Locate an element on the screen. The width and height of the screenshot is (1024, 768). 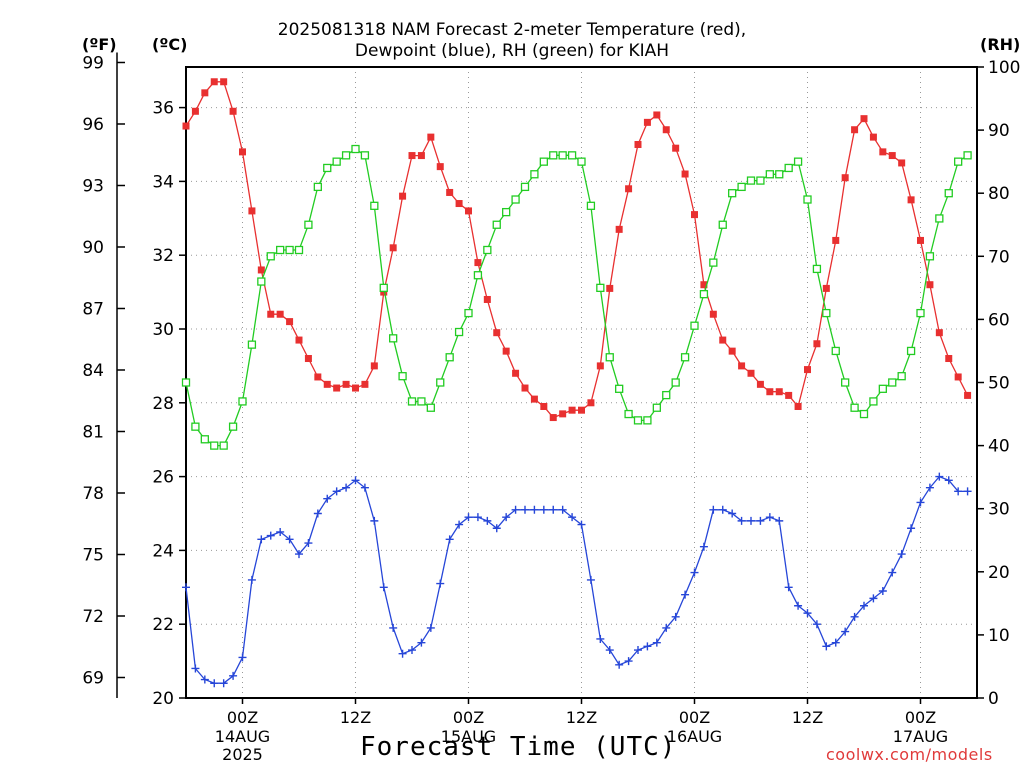
rh-tick-label: 100 is located at coordinates (1004, 68).